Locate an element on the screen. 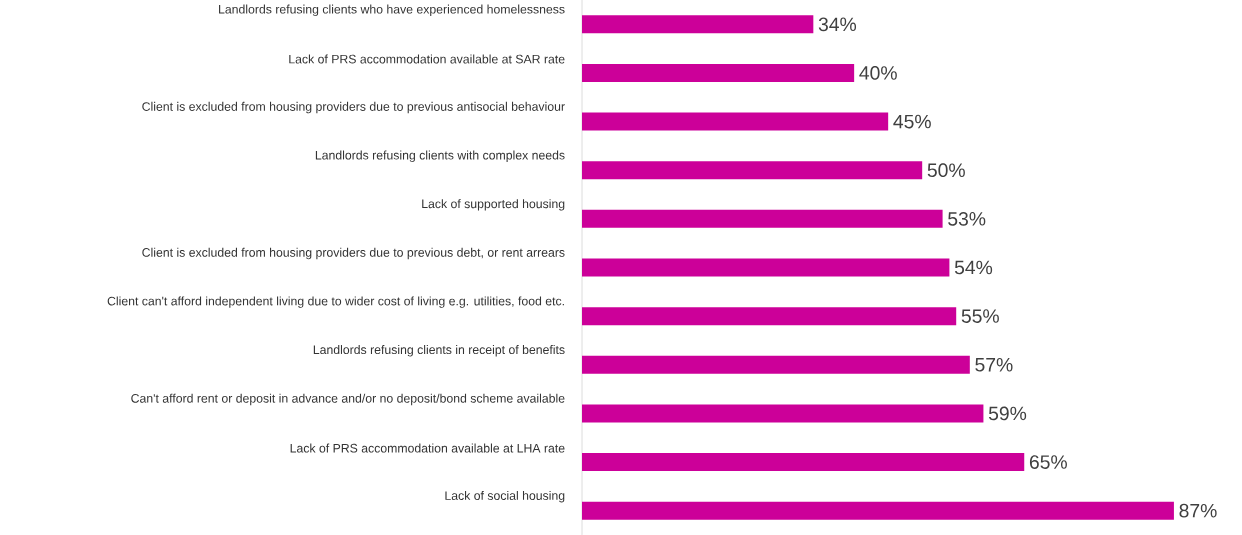  data-label: 34% is located at coordinates (837, 24).